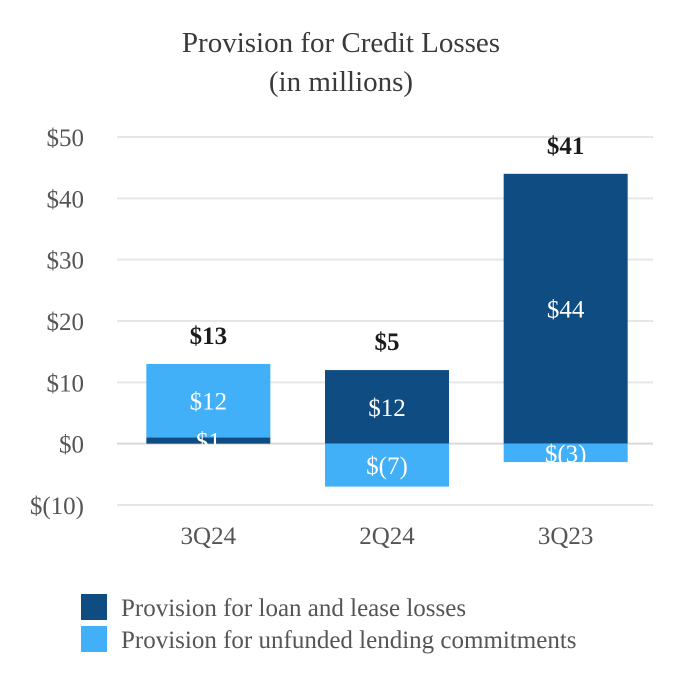 The width and height of the screenshot is (682, 700). Describe the element at coordinates (94, 639) in the screenshot. I see `legend-swatch-unfunded-commitments` at that location.